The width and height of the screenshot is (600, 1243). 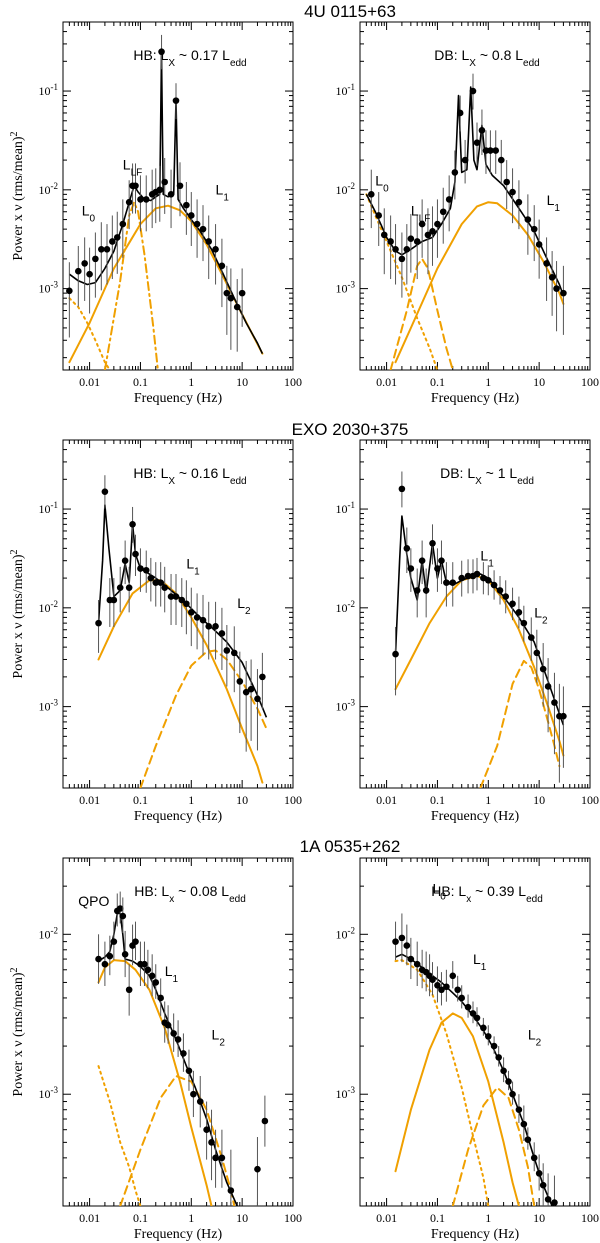 I want to click on annotation-qpo: QPO, so click(x=93, y=901).